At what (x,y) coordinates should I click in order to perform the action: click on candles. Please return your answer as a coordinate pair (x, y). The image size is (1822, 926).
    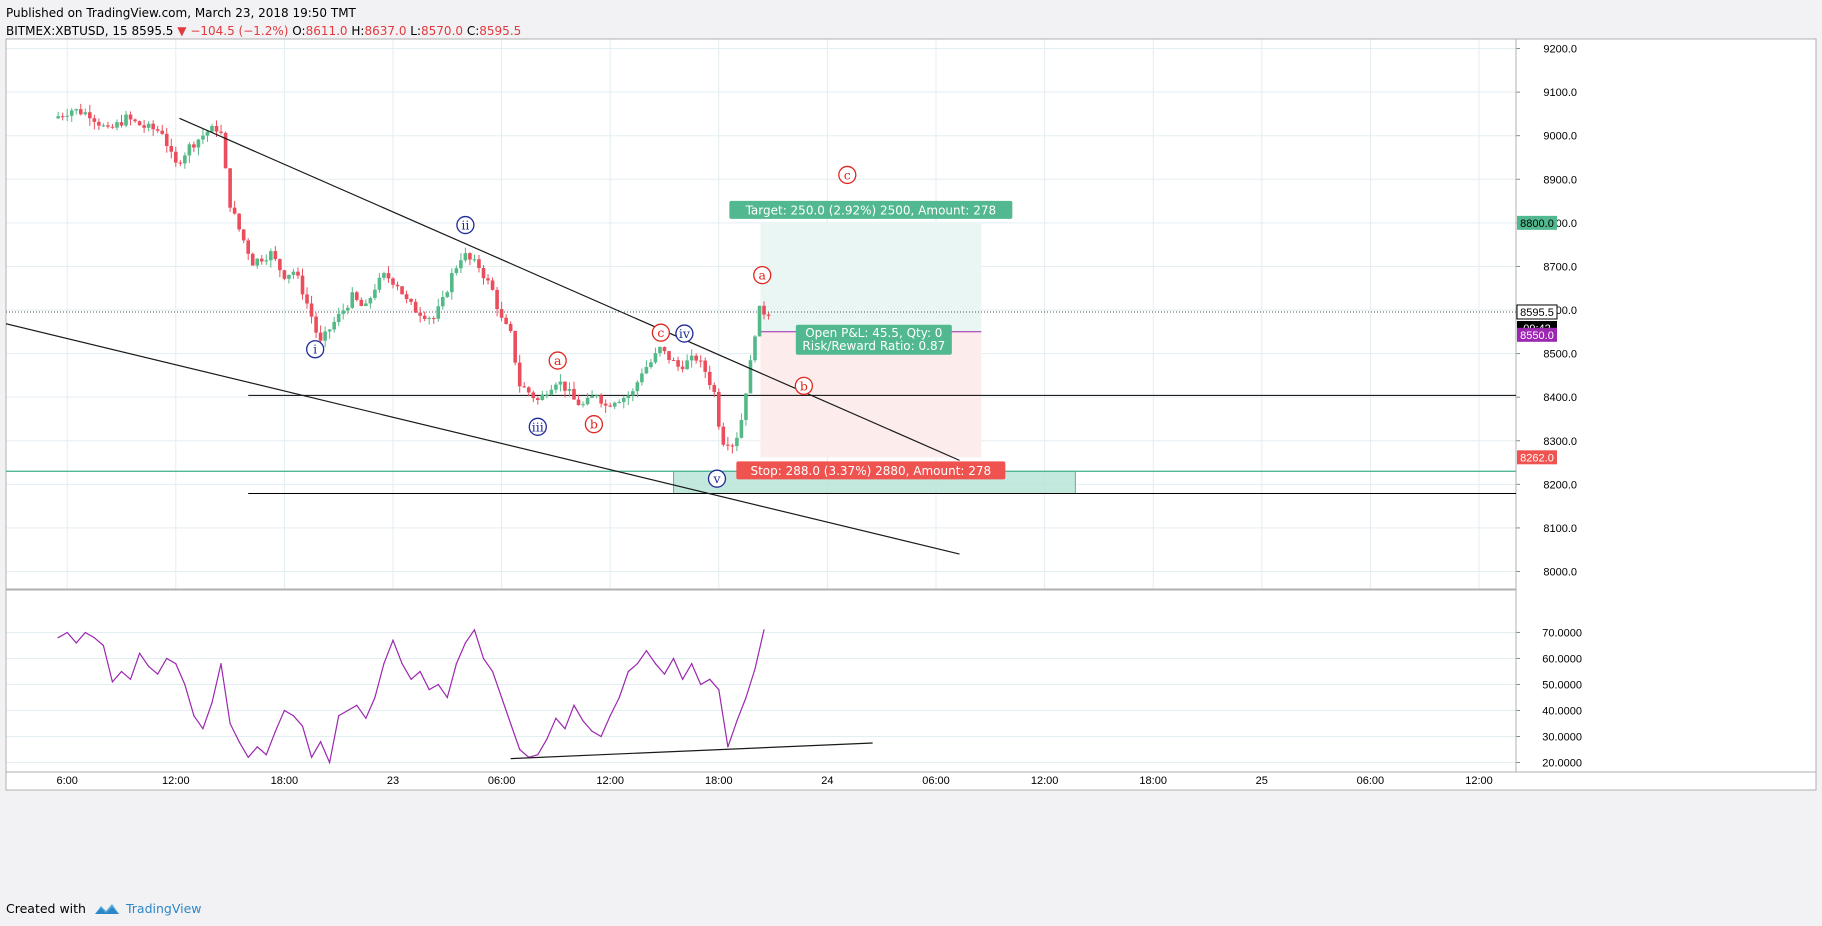
    Looking at the image, I should click on (413, 278).